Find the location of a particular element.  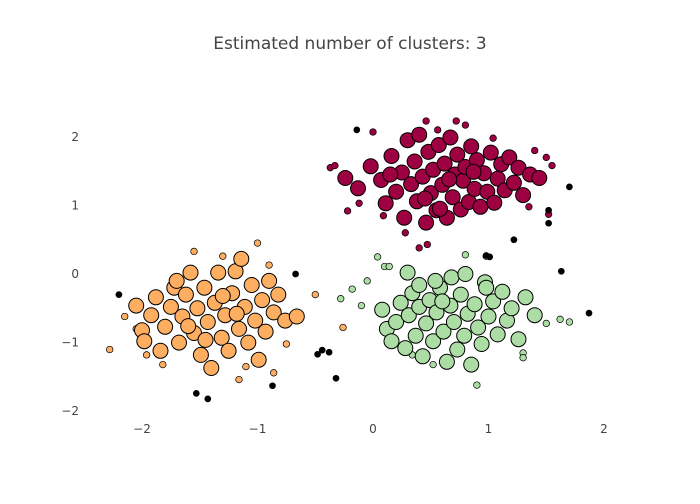

chart-title: Estimated number of clusters: 3 is located at coordinates (349, 44).